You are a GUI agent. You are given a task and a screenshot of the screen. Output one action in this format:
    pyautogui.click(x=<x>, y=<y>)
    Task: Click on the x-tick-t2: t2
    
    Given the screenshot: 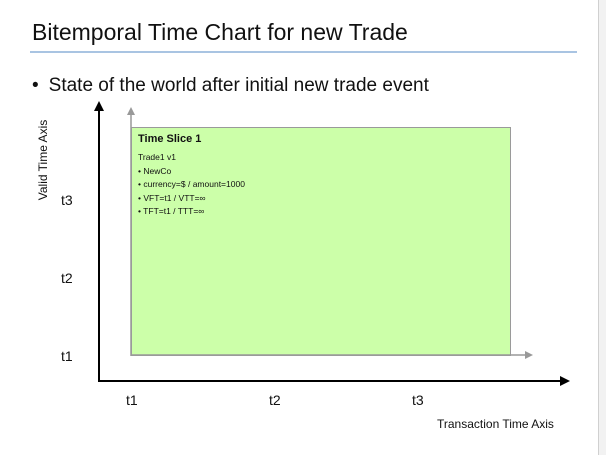 What is the action you would take?
    pyautogui.click(x=275, y=400)
    